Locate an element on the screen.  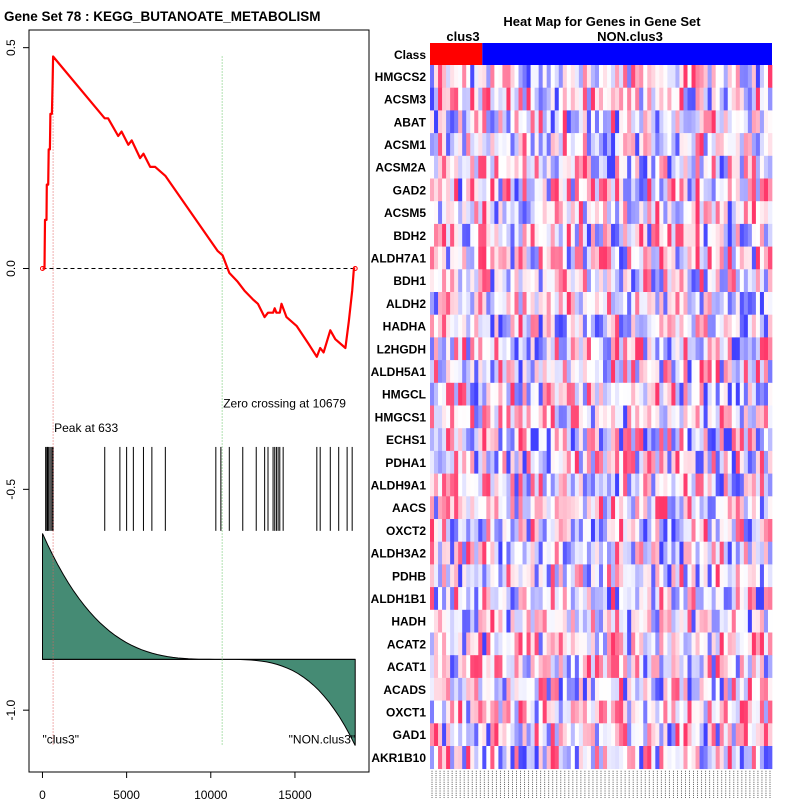
peak-label: Peak at 633 is located at coordinates (86, 428).